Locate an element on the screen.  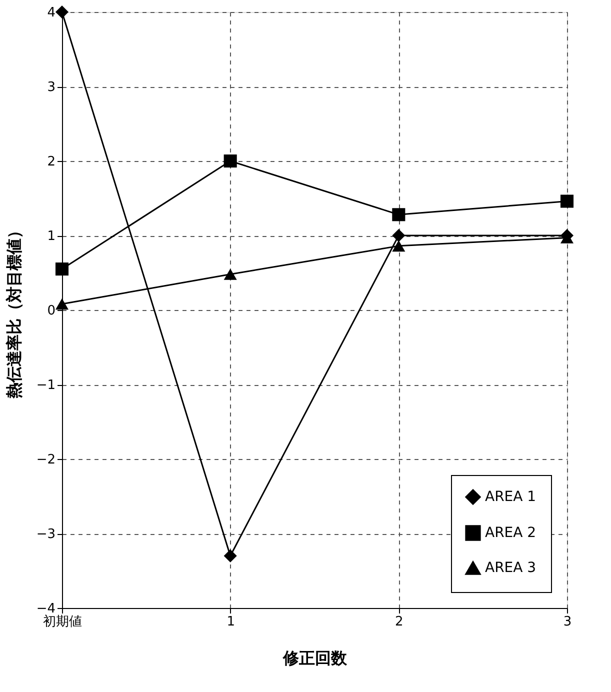
y-tick-label: −3 is located at coordinates (46, 534).